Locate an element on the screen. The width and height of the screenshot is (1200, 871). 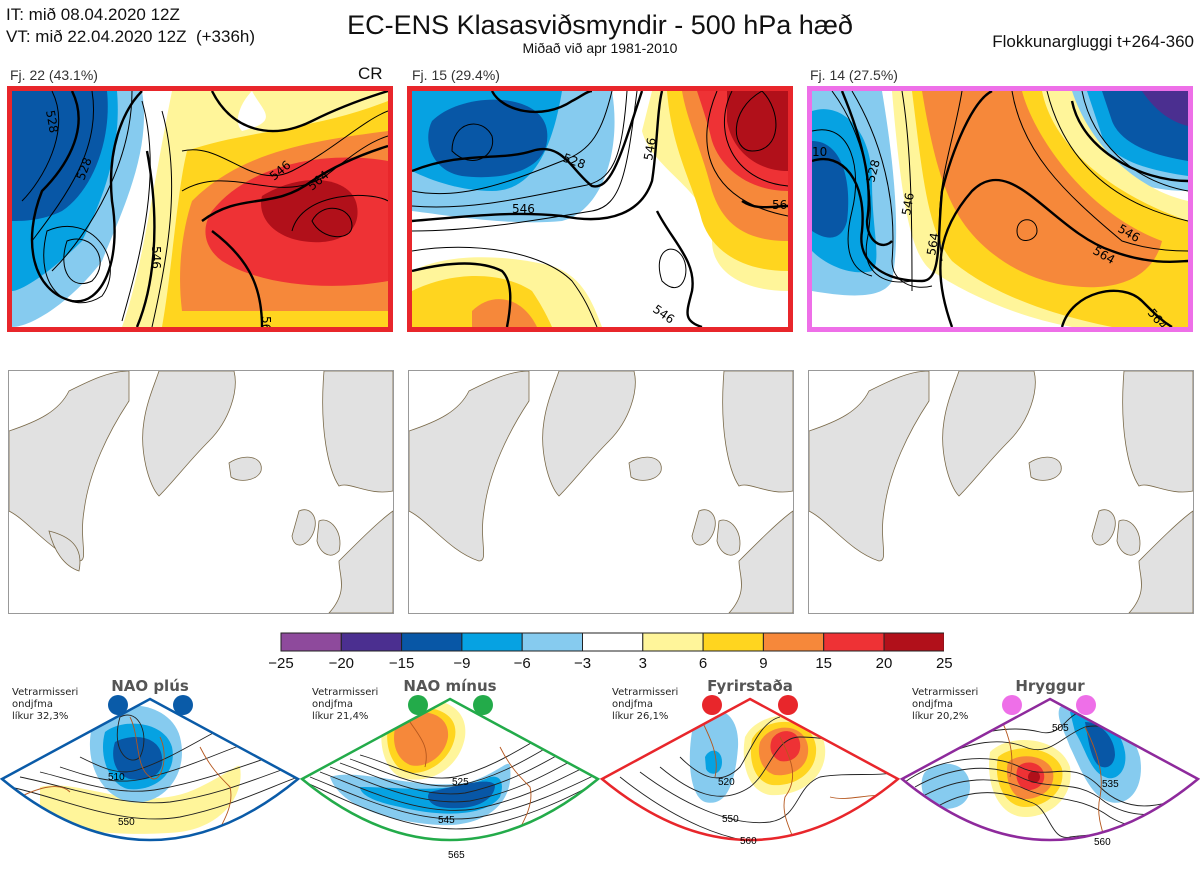
page-title: EC-ENS Klasasviðsmyndir - 500 hPa hæð is located at coordinates (600, 25).